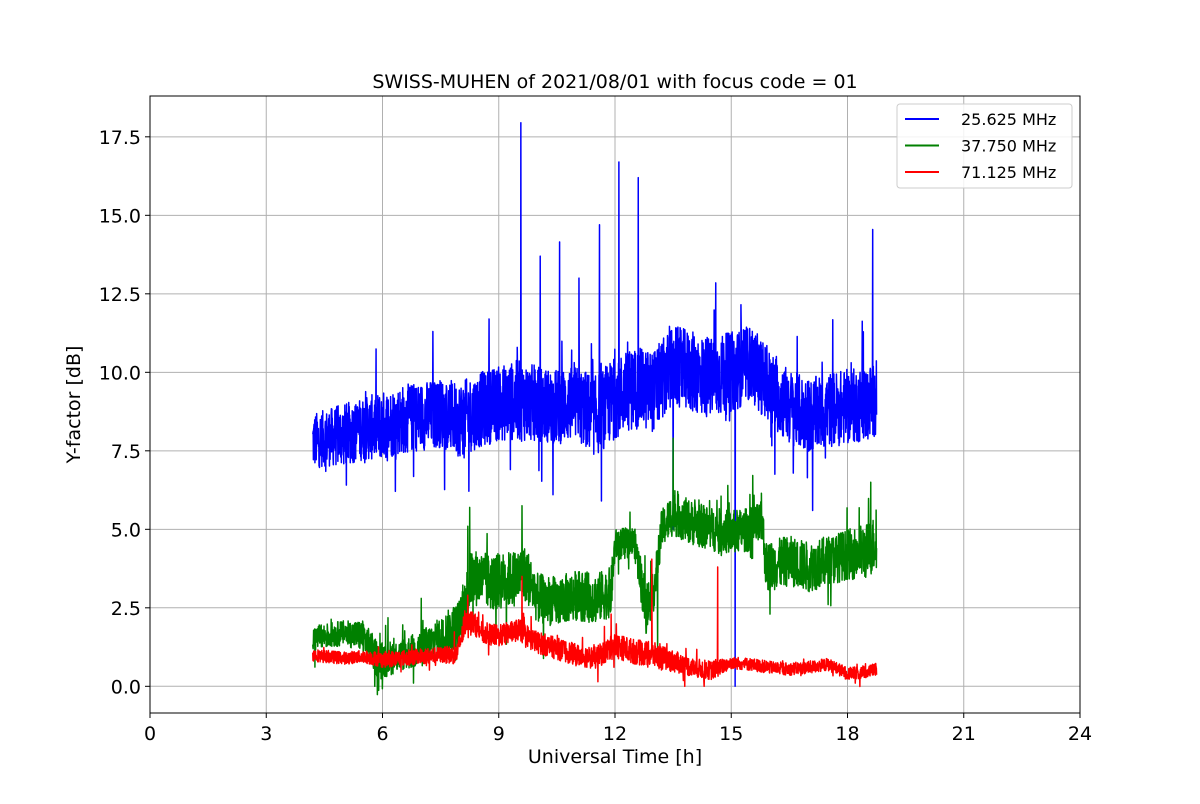 Image resolution: width=1200 pixels, height=804 pixels. Describe the element at coordinates (120, 373) in the screenshot. I see `y-tick-label: 10.0` at that location.